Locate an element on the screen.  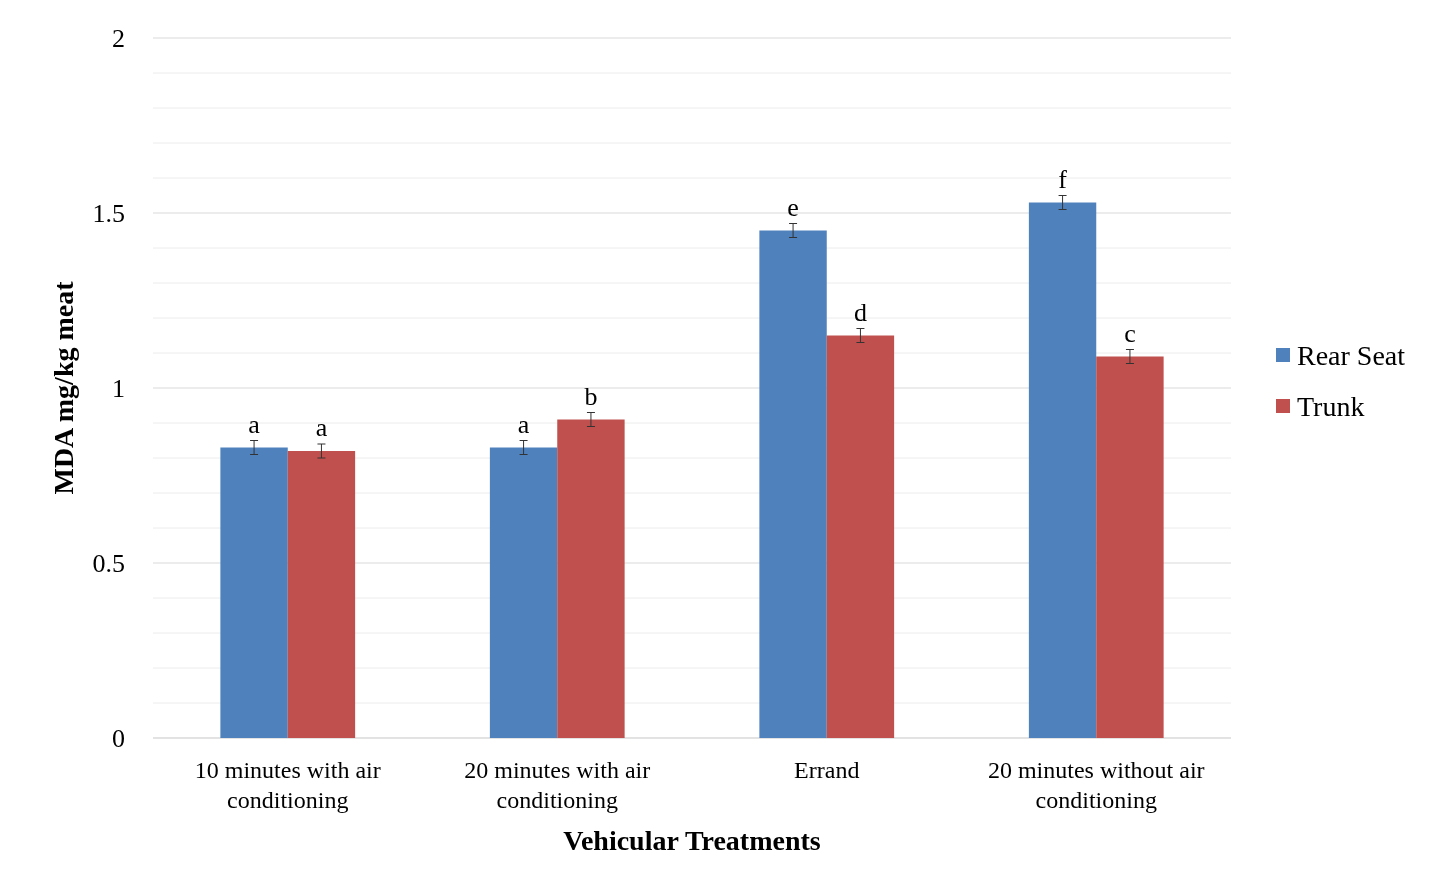
y-tick-label: 1.5 is located at coordinates (108, 214).